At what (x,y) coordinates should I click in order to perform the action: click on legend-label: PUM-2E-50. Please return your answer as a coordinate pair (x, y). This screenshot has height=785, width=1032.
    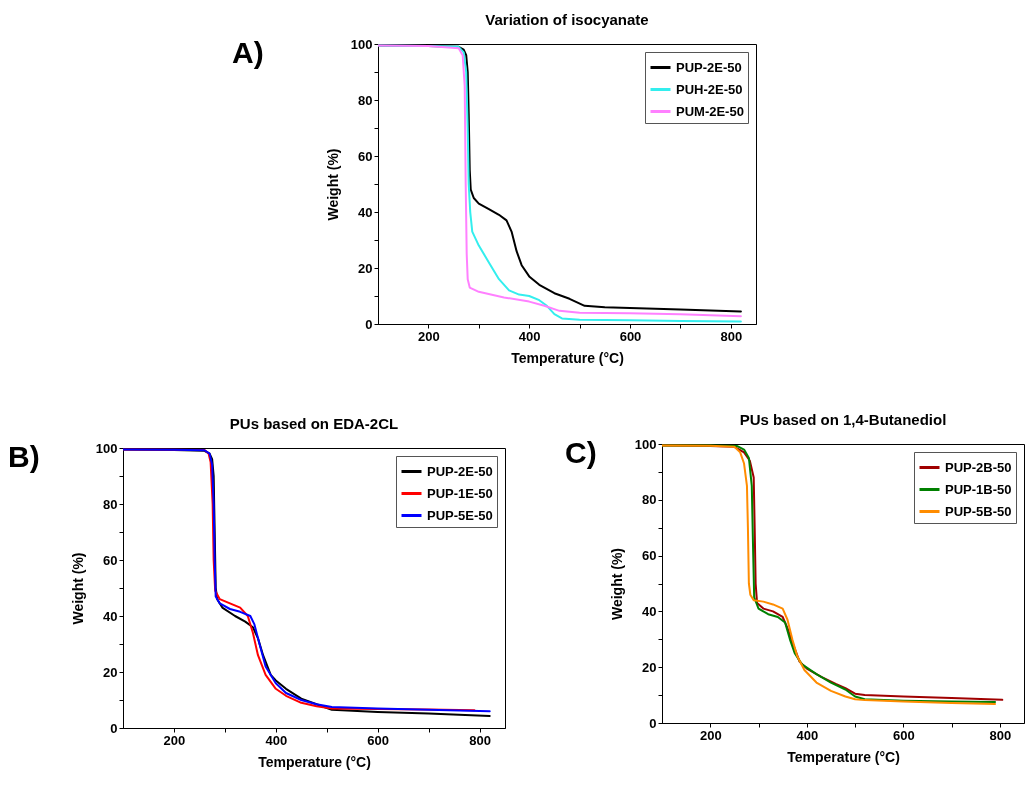
    Looking at the image, I should click on (710, 111).